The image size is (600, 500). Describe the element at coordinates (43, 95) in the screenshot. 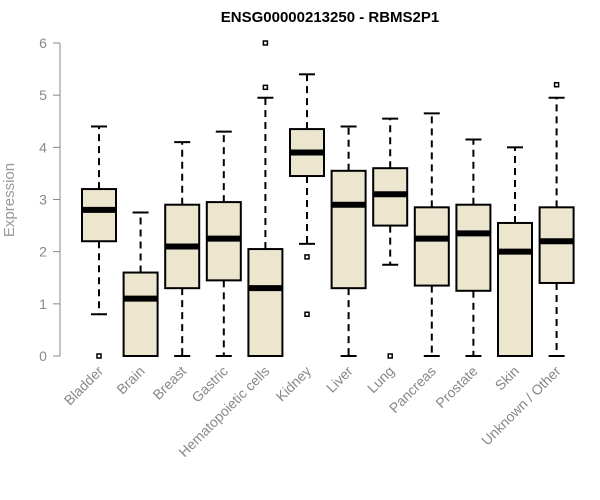

I see `y-tick-label: 5` at that location.